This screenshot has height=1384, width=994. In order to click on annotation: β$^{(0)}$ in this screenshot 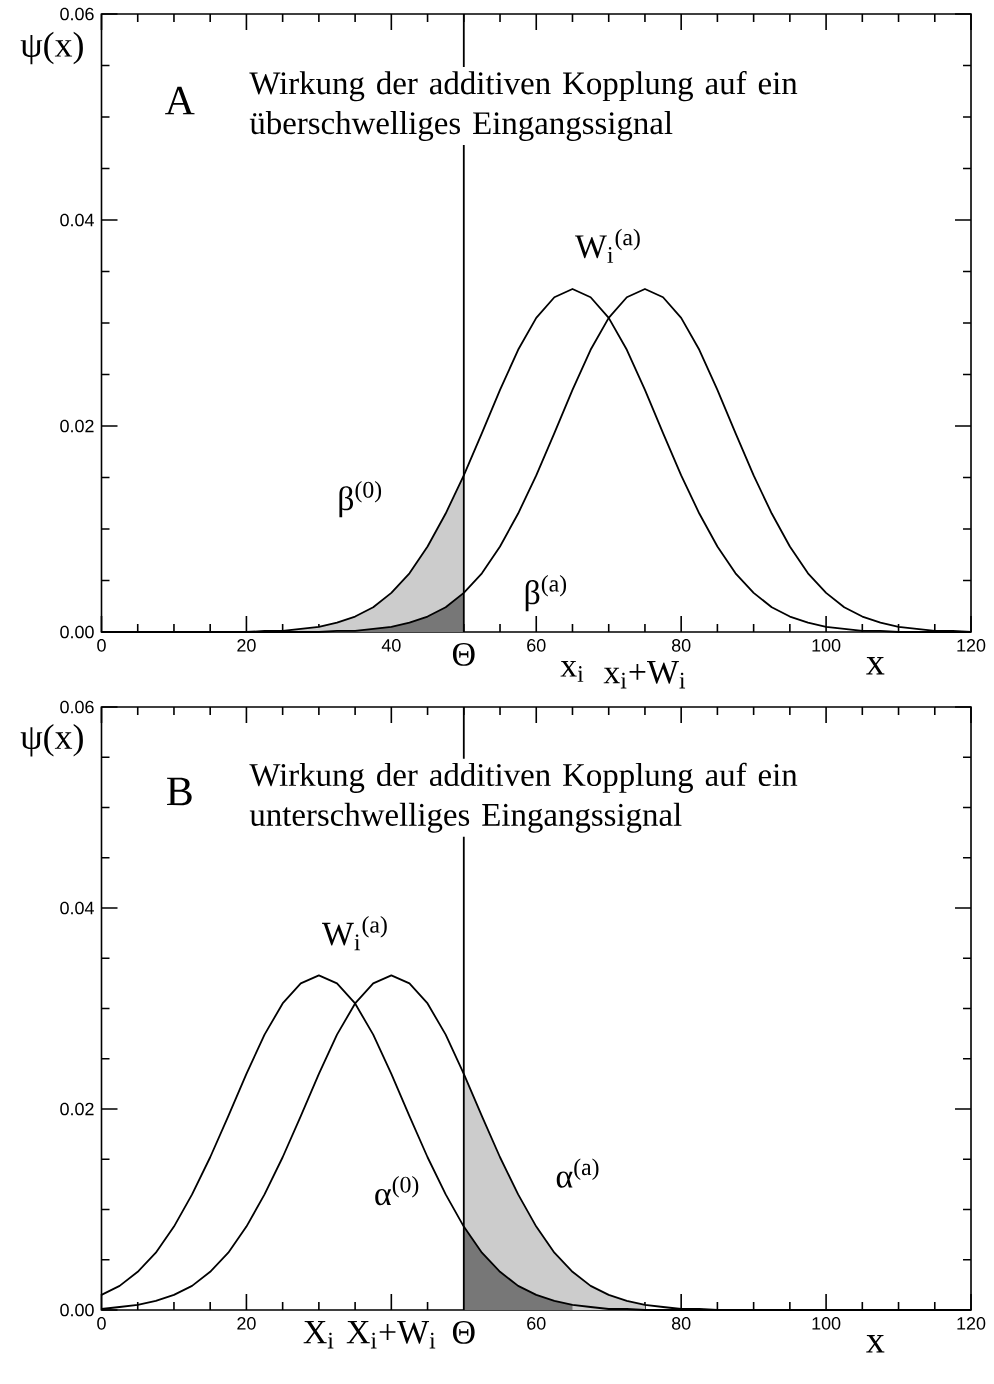, I will do `click(360, 499)`.